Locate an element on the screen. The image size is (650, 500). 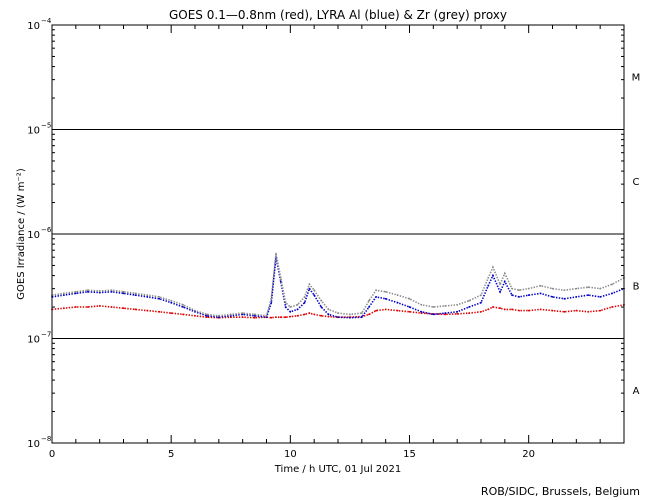
lyra-al-series is located at coordinates (338, 287).